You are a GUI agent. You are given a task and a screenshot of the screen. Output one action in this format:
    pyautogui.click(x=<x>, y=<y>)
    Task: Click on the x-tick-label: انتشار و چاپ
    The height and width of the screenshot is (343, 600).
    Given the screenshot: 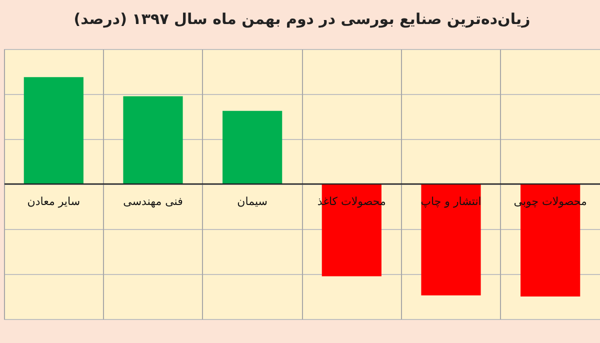 What is the action you would take?
    pyautogui.click(x=451, y=201)
    